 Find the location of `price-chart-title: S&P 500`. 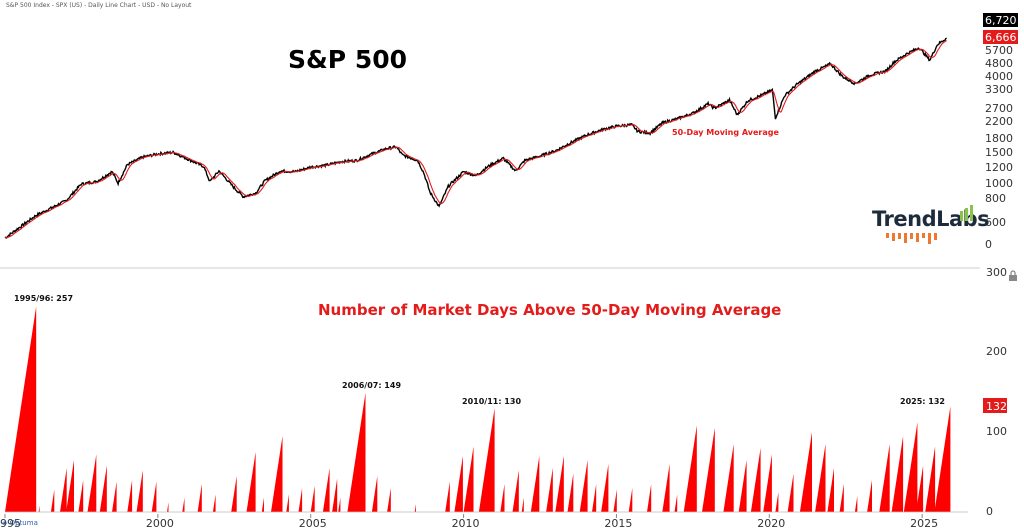

price-chart-title: S&P 500 is located at coordinates (347, 59).